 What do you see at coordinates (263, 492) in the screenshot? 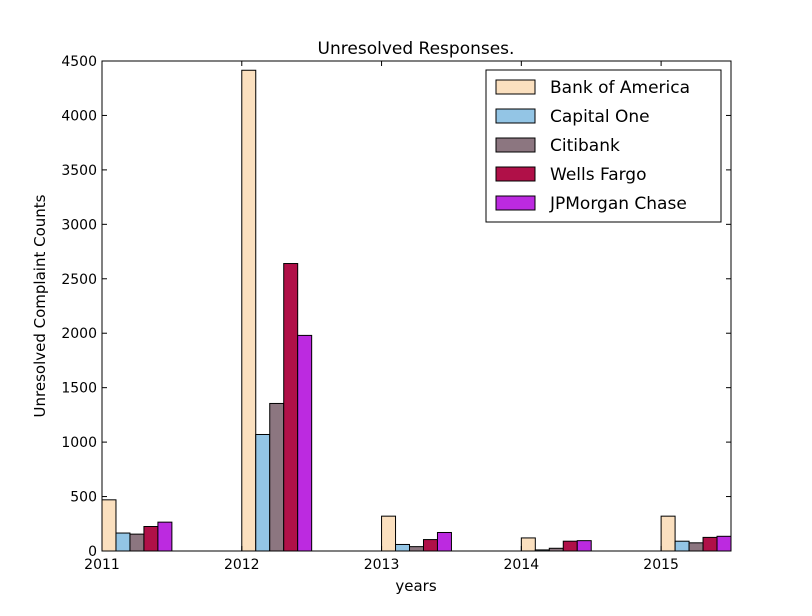
I see `bar-capital-one-2012` at bounding box center [263, 492].